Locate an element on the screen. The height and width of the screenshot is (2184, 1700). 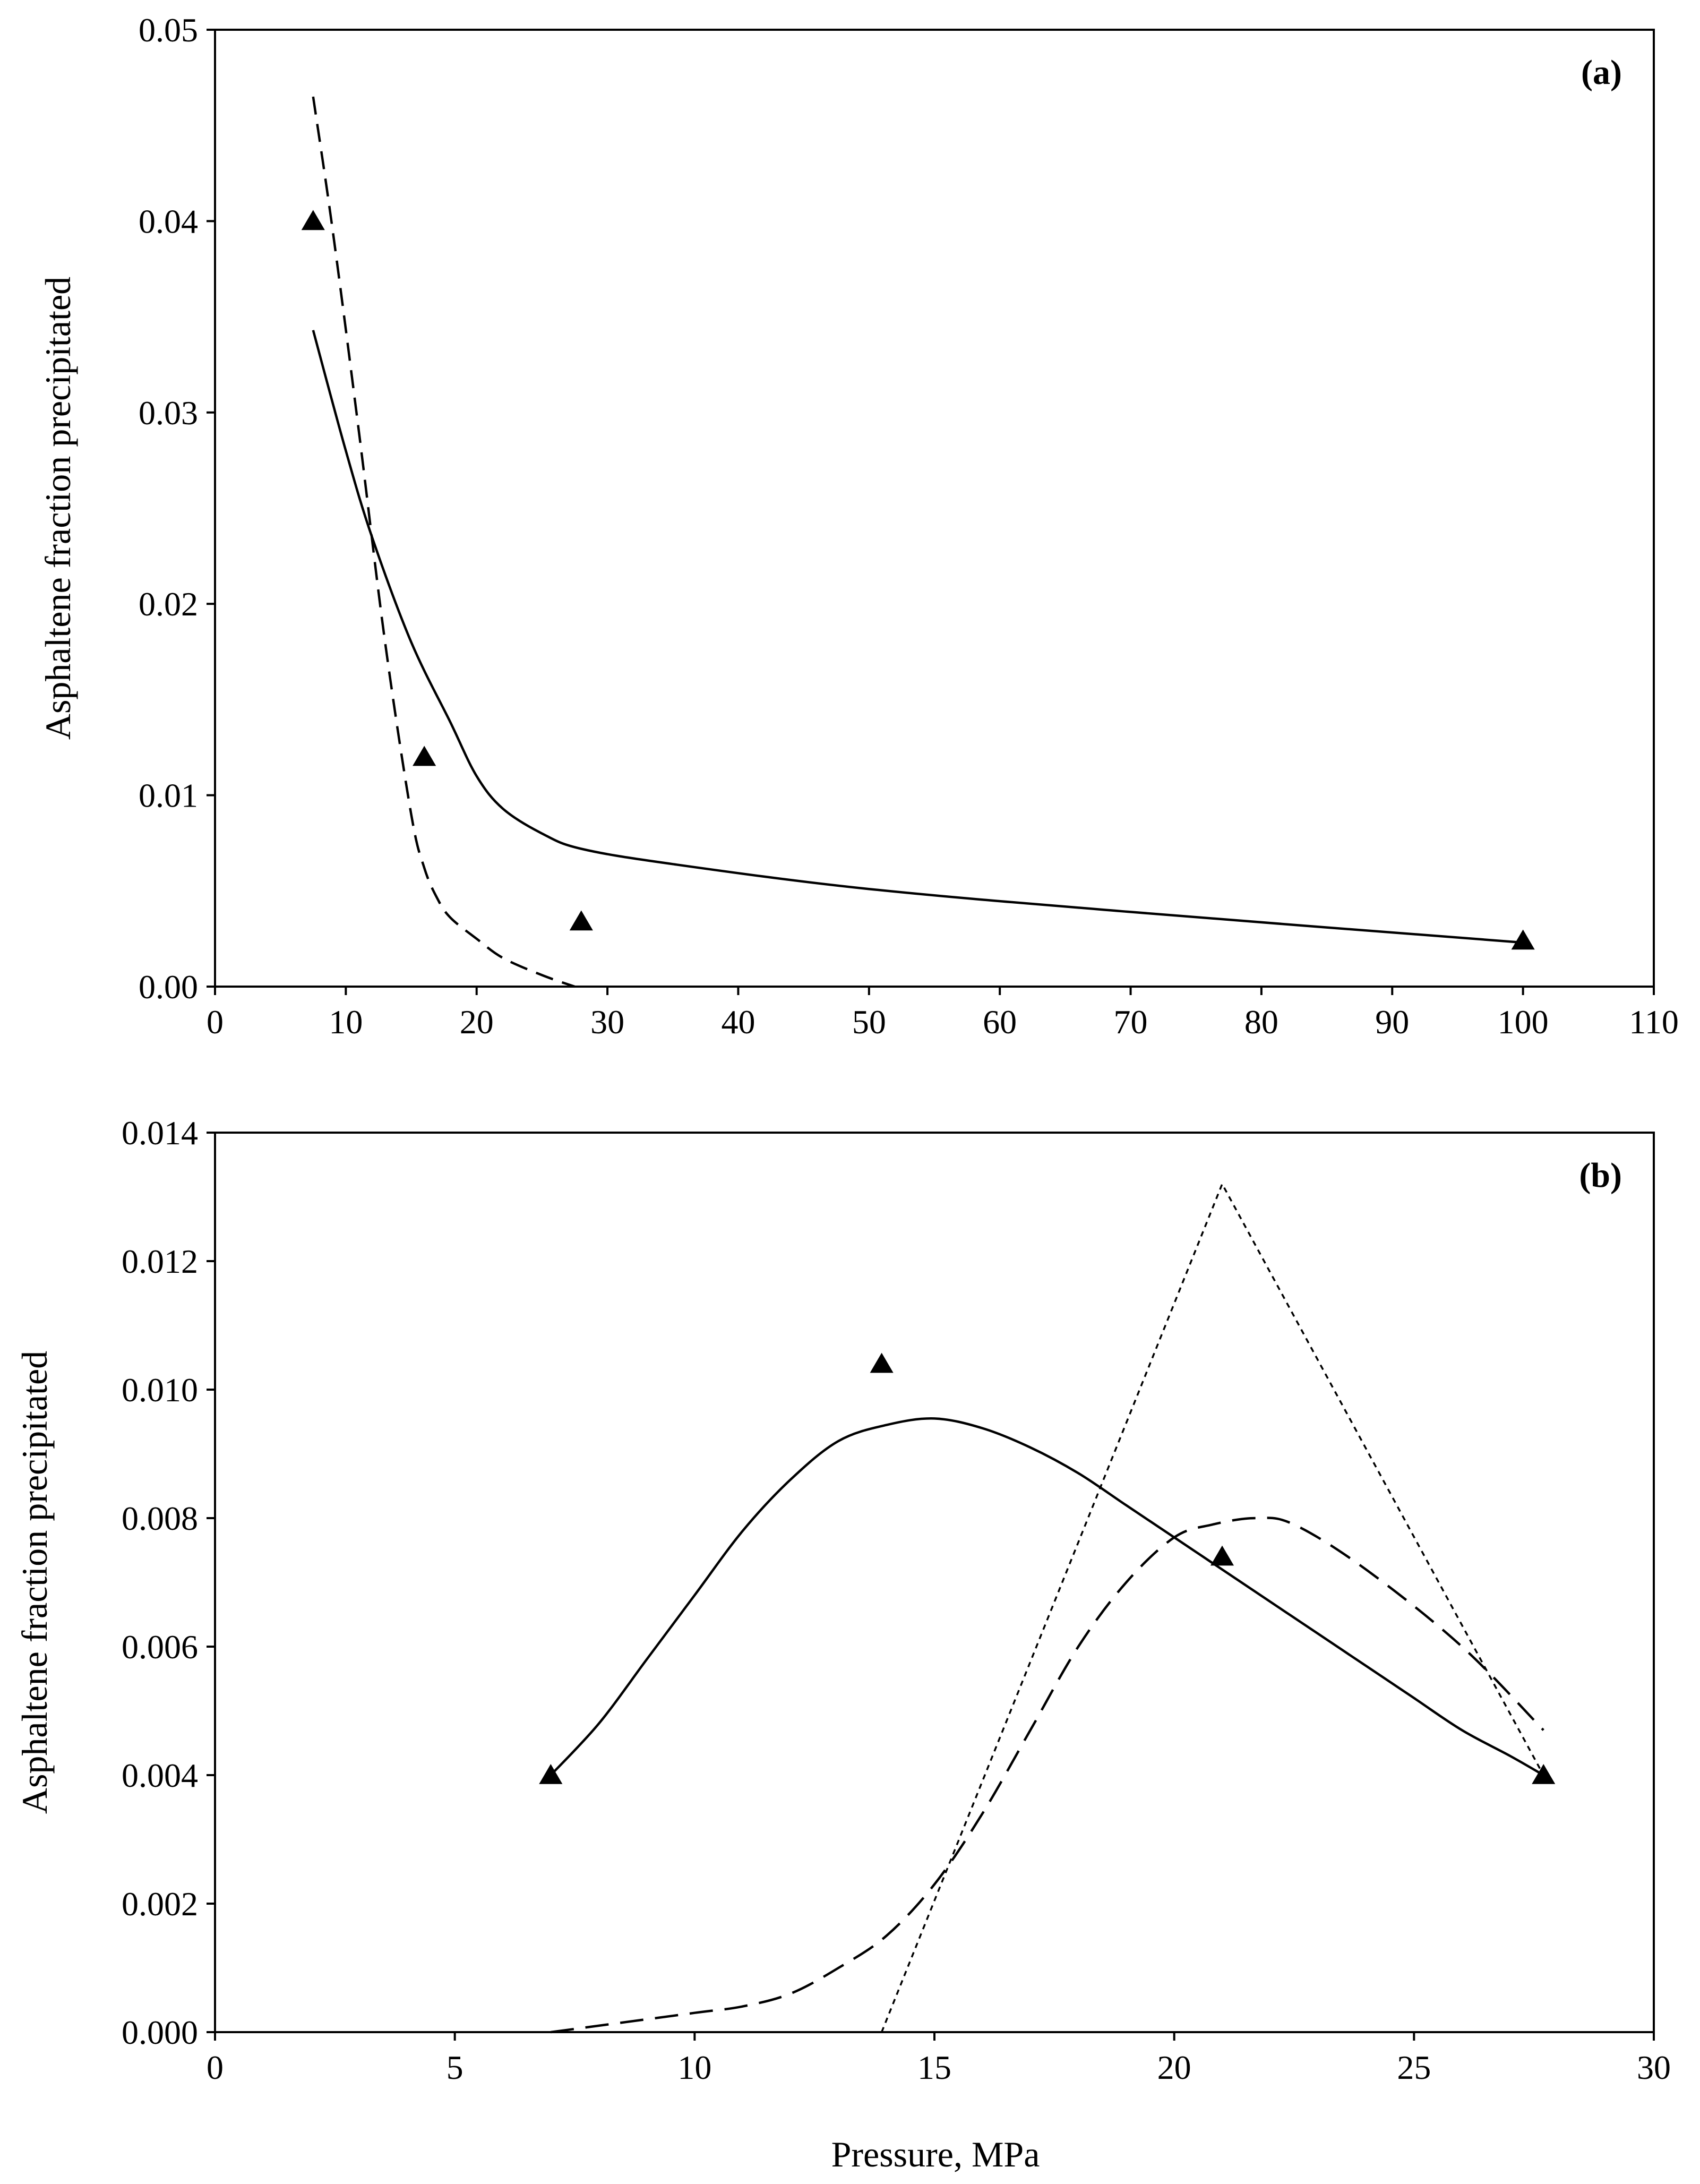
panel-a-y-tick-label: 0.03 is located at coordinates (168, 413).